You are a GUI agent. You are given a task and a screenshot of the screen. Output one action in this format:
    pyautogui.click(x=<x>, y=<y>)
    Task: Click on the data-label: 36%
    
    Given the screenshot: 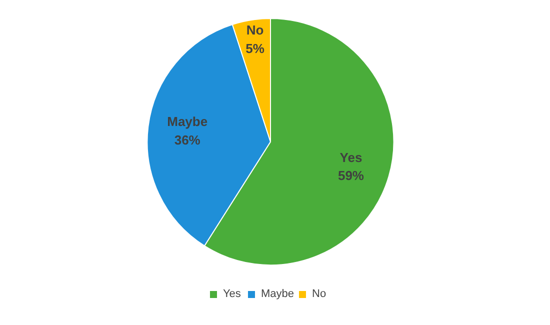 What is the action you would take?
    pyautogui.click(x=187, y=140)
    